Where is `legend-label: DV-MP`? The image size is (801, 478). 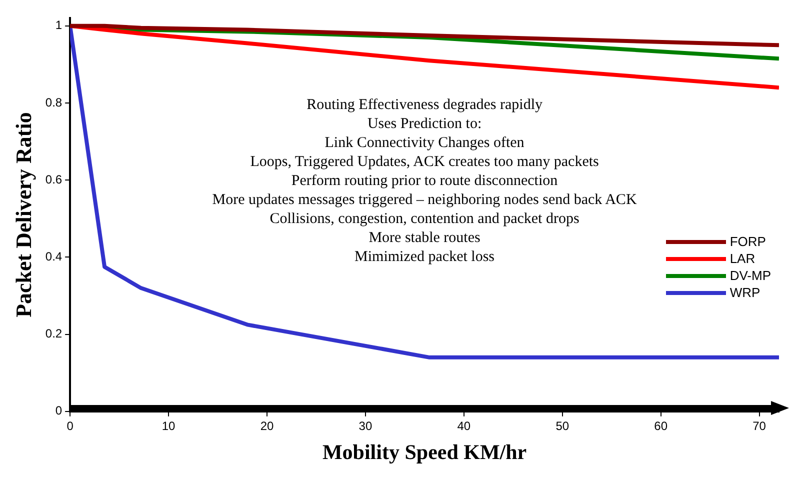
legend-label: DV-MP is located at coordinates (750, 276).